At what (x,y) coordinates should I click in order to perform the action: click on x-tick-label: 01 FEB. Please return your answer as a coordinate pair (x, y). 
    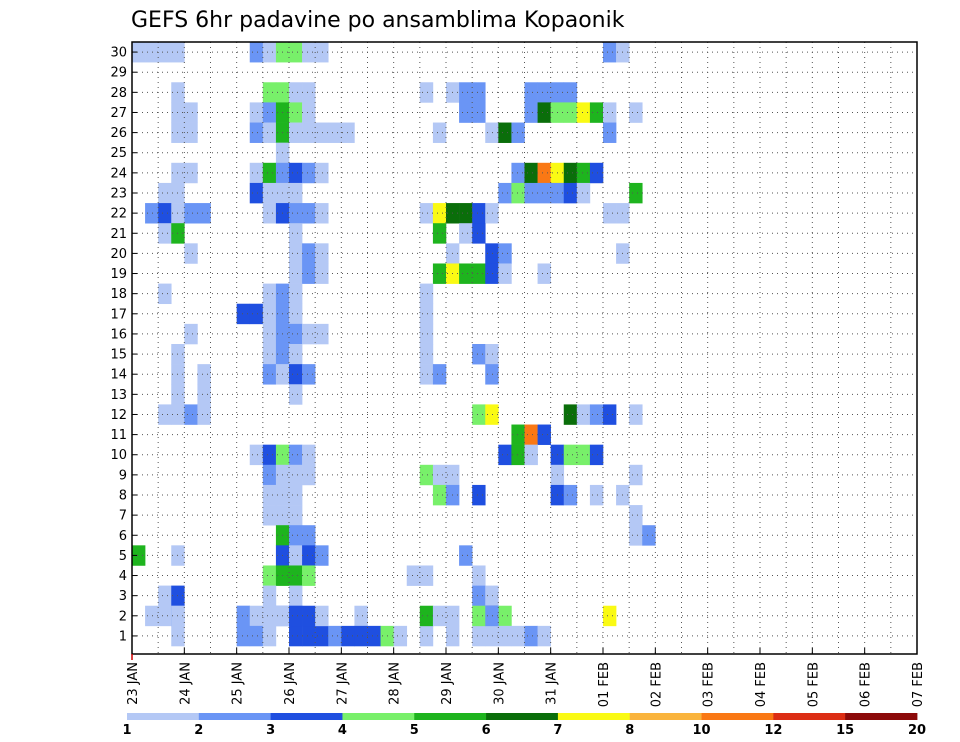
    Looking at the image, I should click on (604, 684).